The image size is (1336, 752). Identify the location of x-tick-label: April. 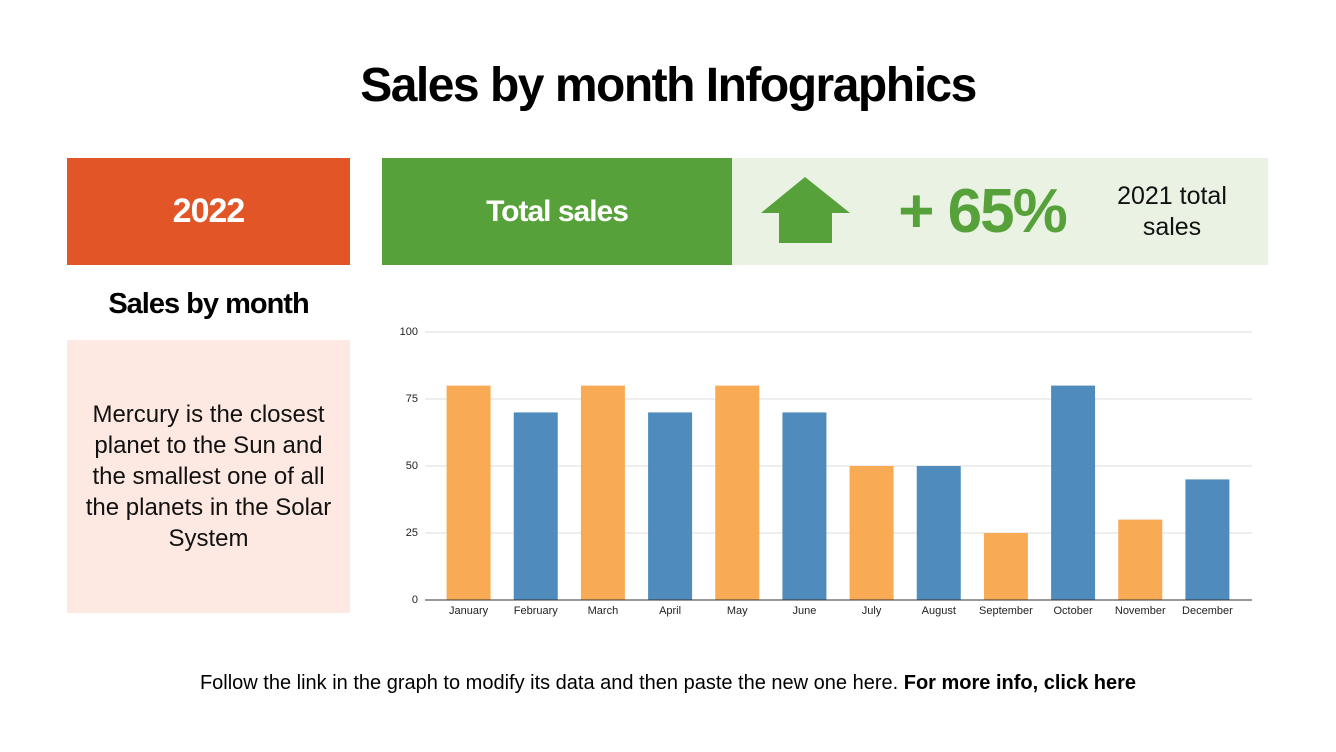
(670, 611).